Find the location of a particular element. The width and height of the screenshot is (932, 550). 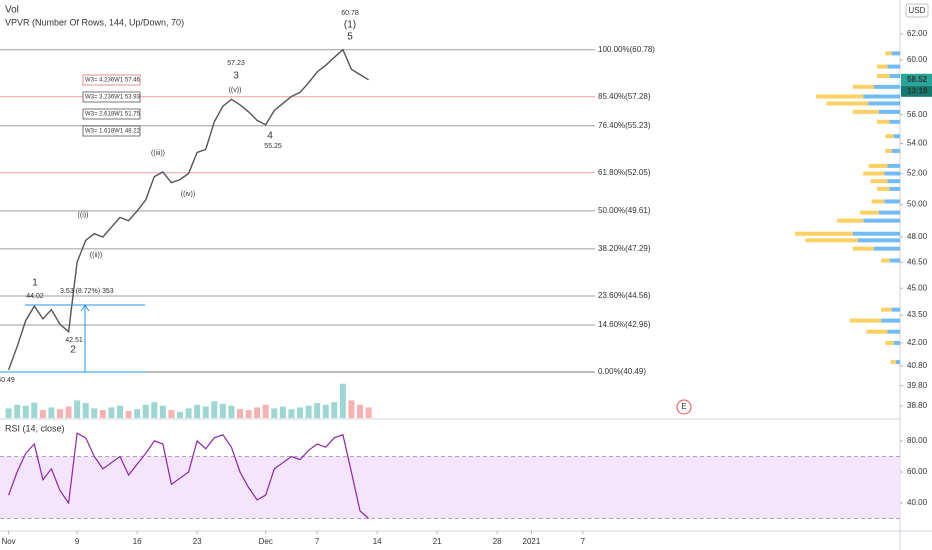

wave-label: 55.25 is located at coordinates (273, 146).